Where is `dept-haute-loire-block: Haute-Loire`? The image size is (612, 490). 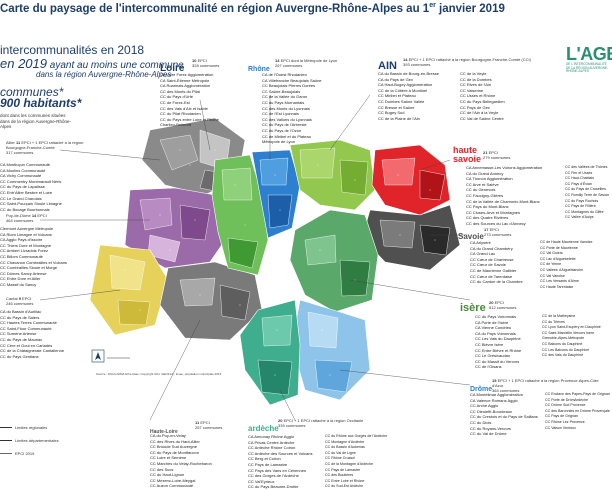 dept-haute-loire-block: Haute-Loire is located at coordinates (164, 429).